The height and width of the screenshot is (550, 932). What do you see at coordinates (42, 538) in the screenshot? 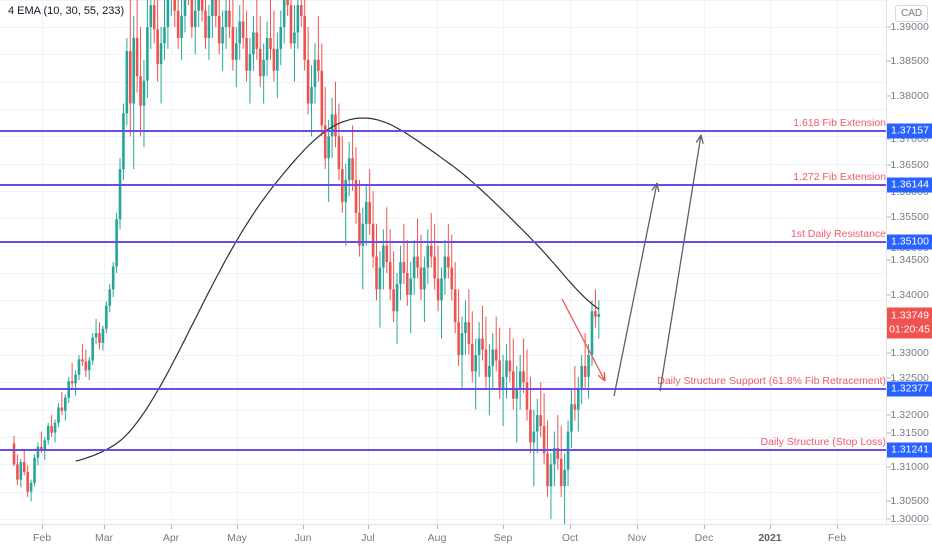
I see `time-tick-label: Feb` at bounding box center [42, 538].